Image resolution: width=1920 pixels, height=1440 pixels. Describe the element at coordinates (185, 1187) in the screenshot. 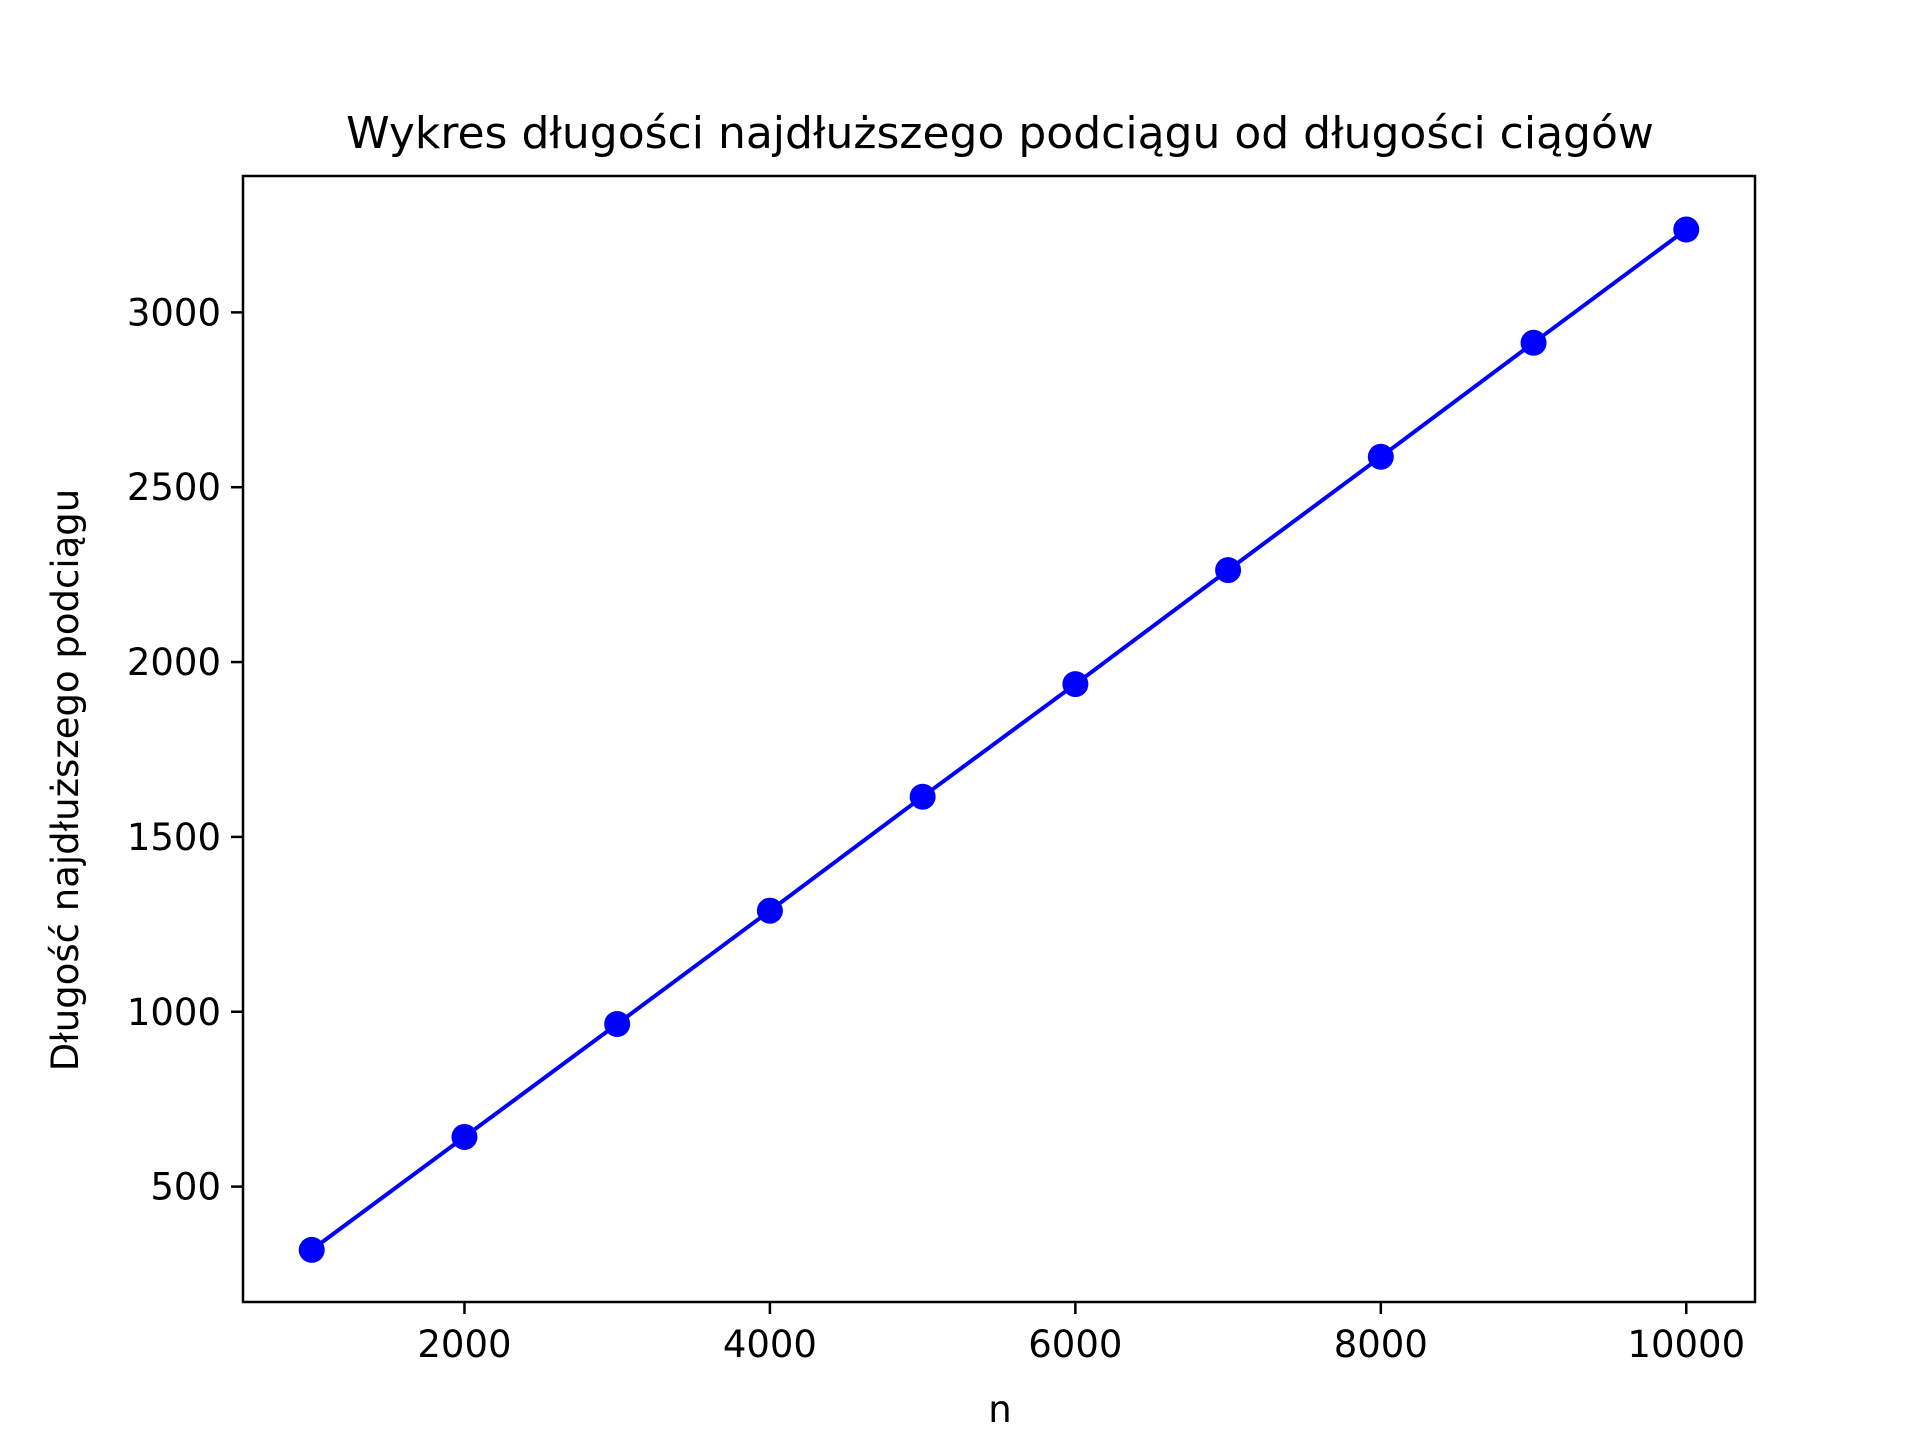

I see `y-tick-label: 500` at that location.